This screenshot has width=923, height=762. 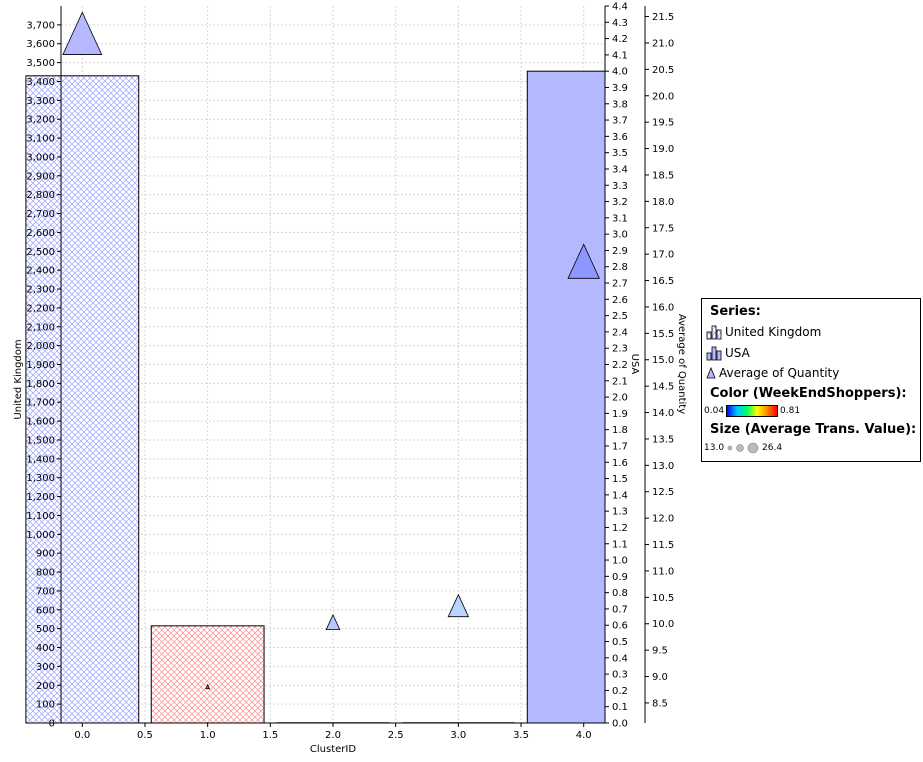 What do you see at coordinates (663, 175) in the screenshot?
I see `y-outer-tick-label: 18.5` at bounding box center [663, 175].